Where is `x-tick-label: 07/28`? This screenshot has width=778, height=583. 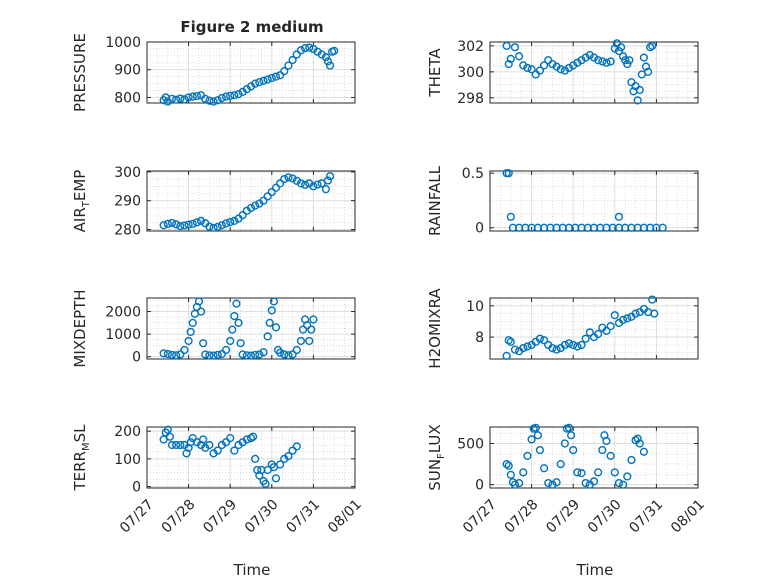 x-tick-label: 07/28 is located at coordinates (522, 517).